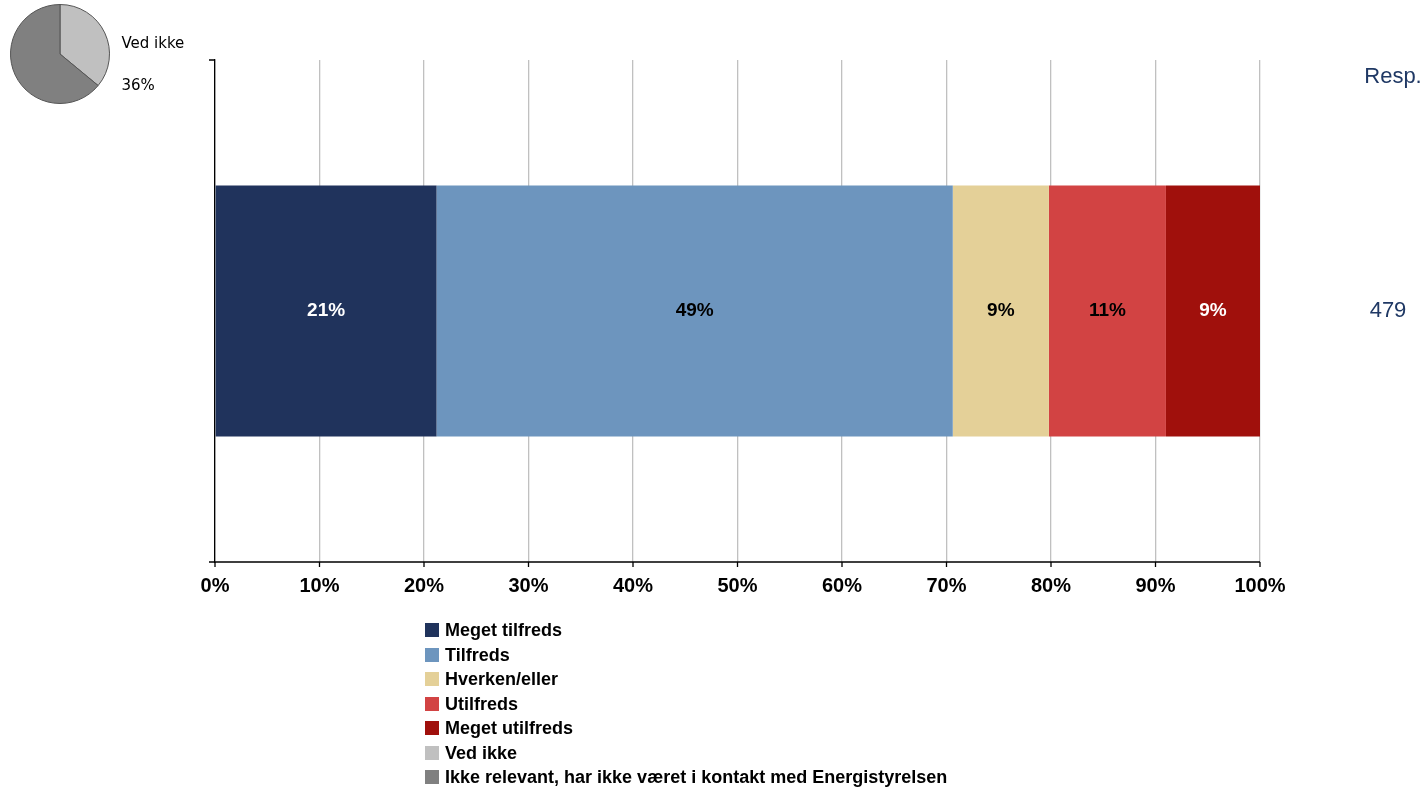 This screenshot has height=802, width=1422. What do you see at coordinates (504, 630) in the screenshot?
I see `legend-label: Meget tilfreds` at bounding box center [504, 630].